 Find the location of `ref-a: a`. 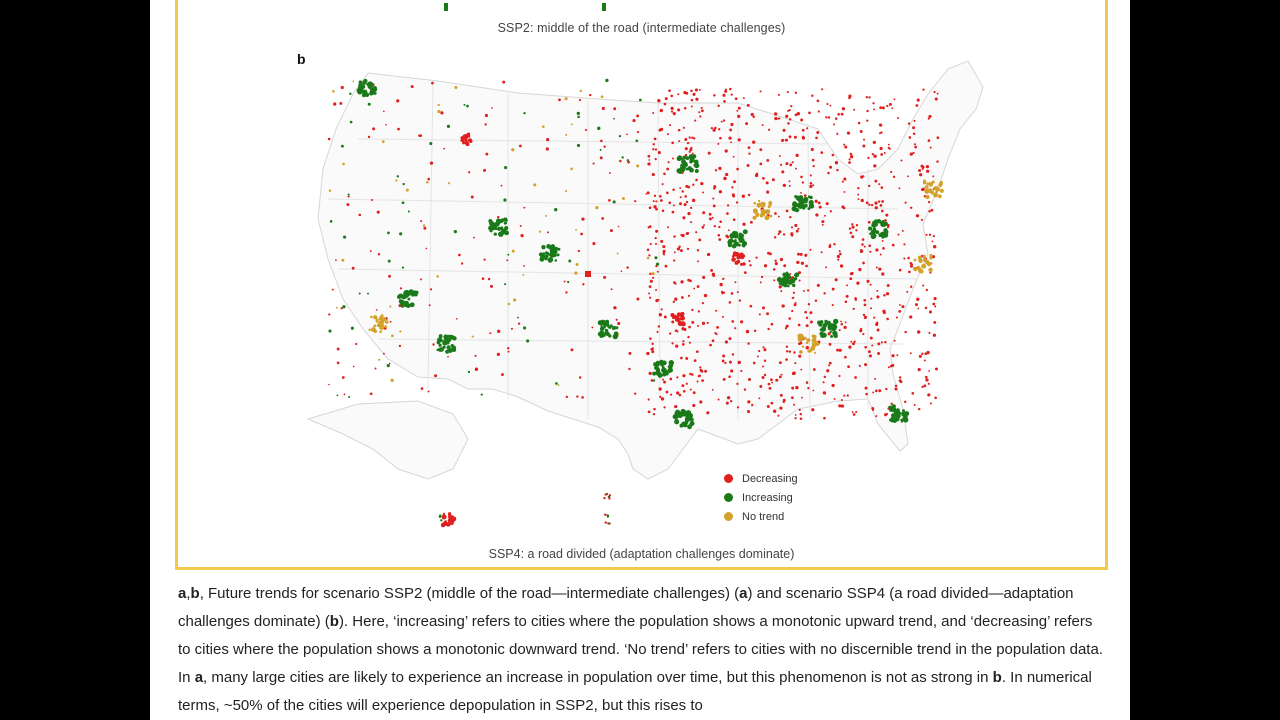

ref-a: a is located at coordinates (199, 677).